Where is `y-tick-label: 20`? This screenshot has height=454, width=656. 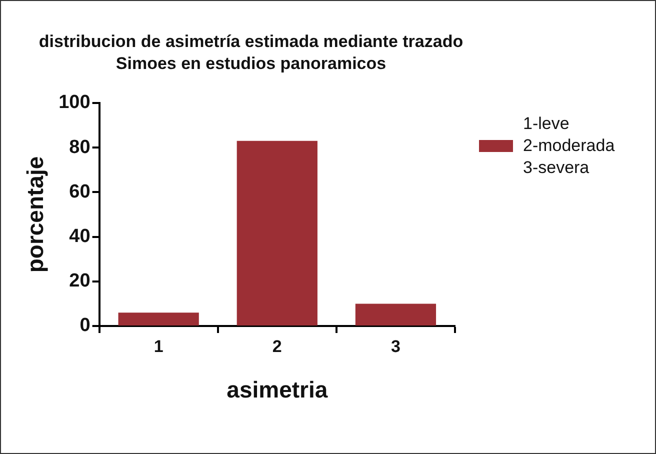
y-tick-label: 20 is located at coordinates (79, 281).